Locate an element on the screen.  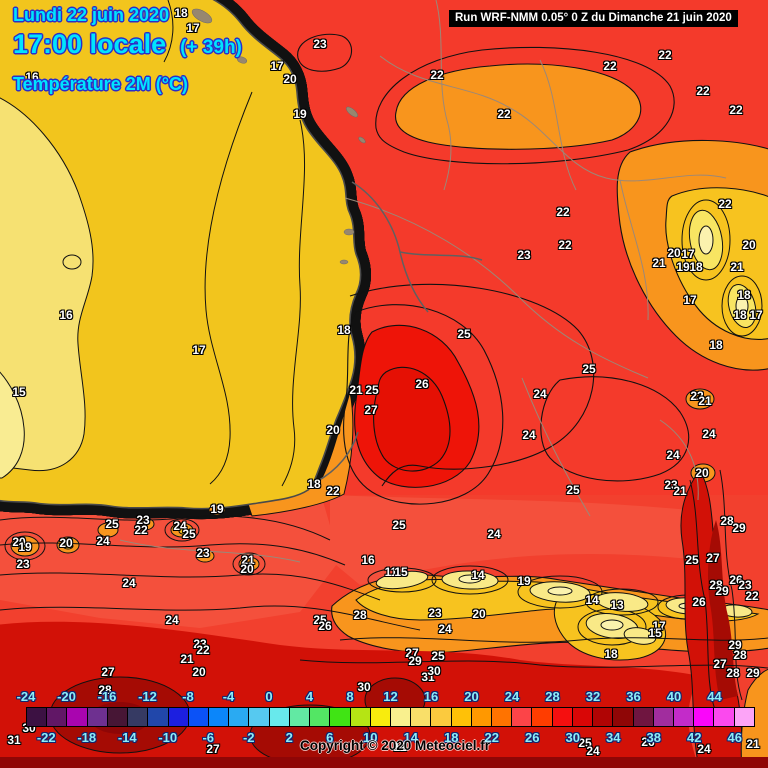
legend-tick-bottom: 38 is located at coordinates (653, 737).